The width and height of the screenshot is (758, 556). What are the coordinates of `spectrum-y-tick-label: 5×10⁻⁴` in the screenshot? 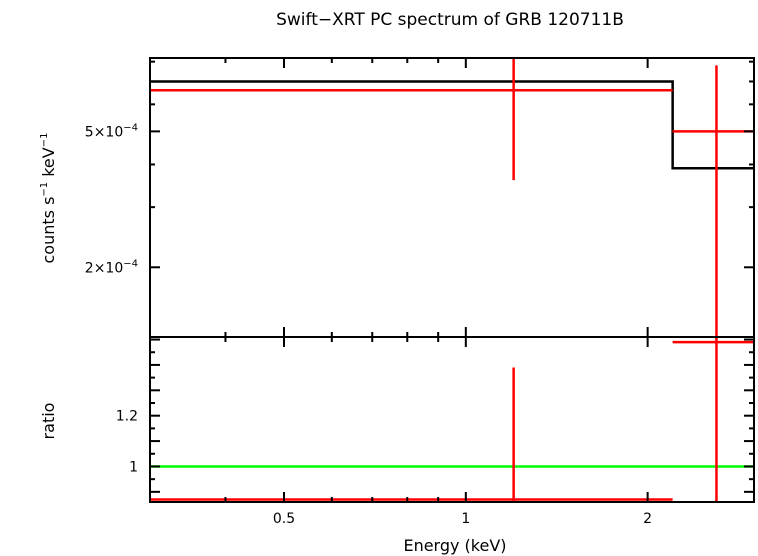 It's located at (111, 131).